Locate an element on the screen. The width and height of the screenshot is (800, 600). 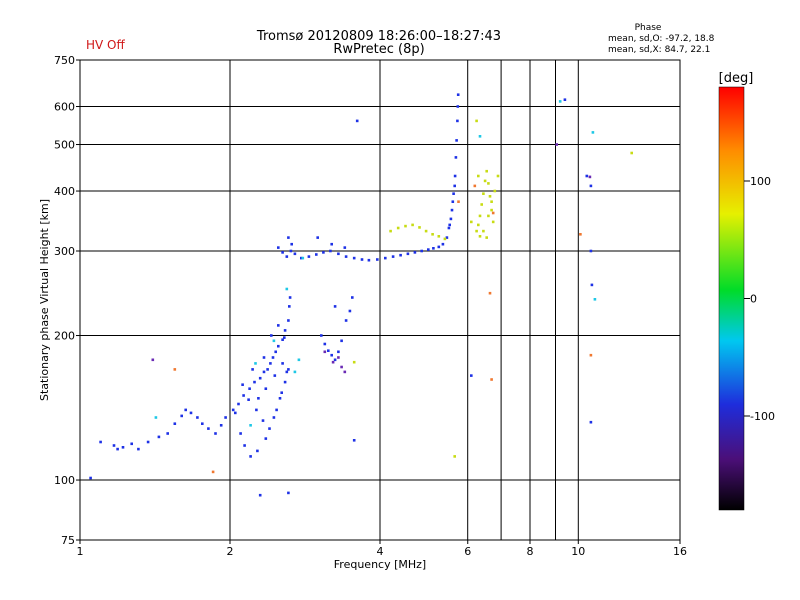
phase-info-title: Phase is located at coordinates (648, 28).